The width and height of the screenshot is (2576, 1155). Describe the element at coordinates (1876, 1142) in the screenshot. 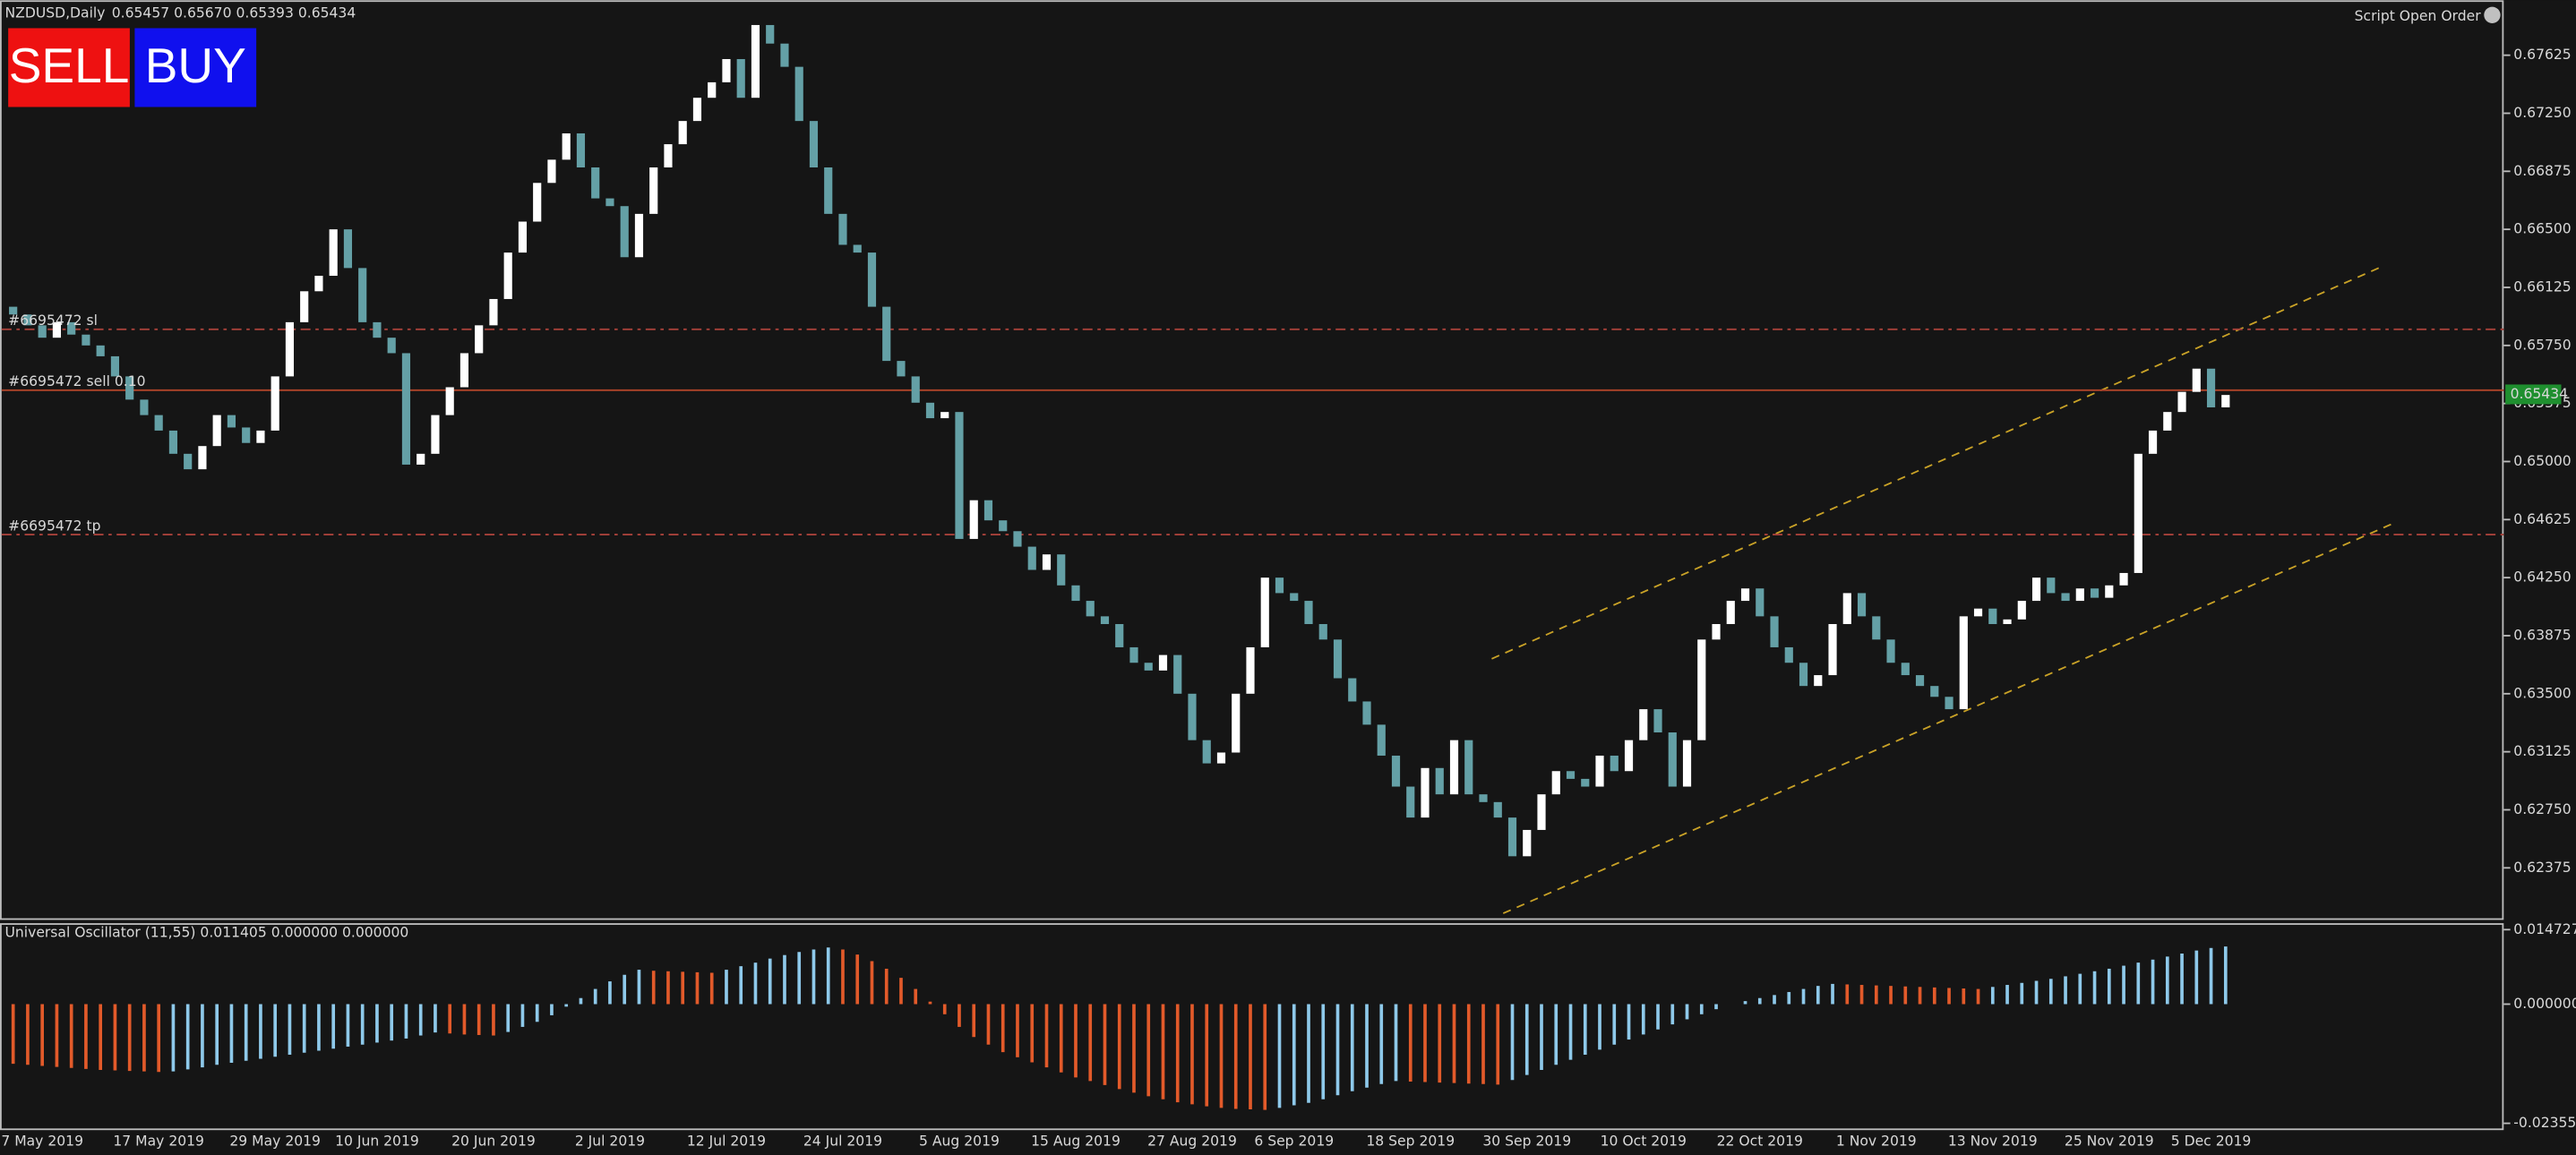

I see `date-label: 1 Nov 2019` at that location.